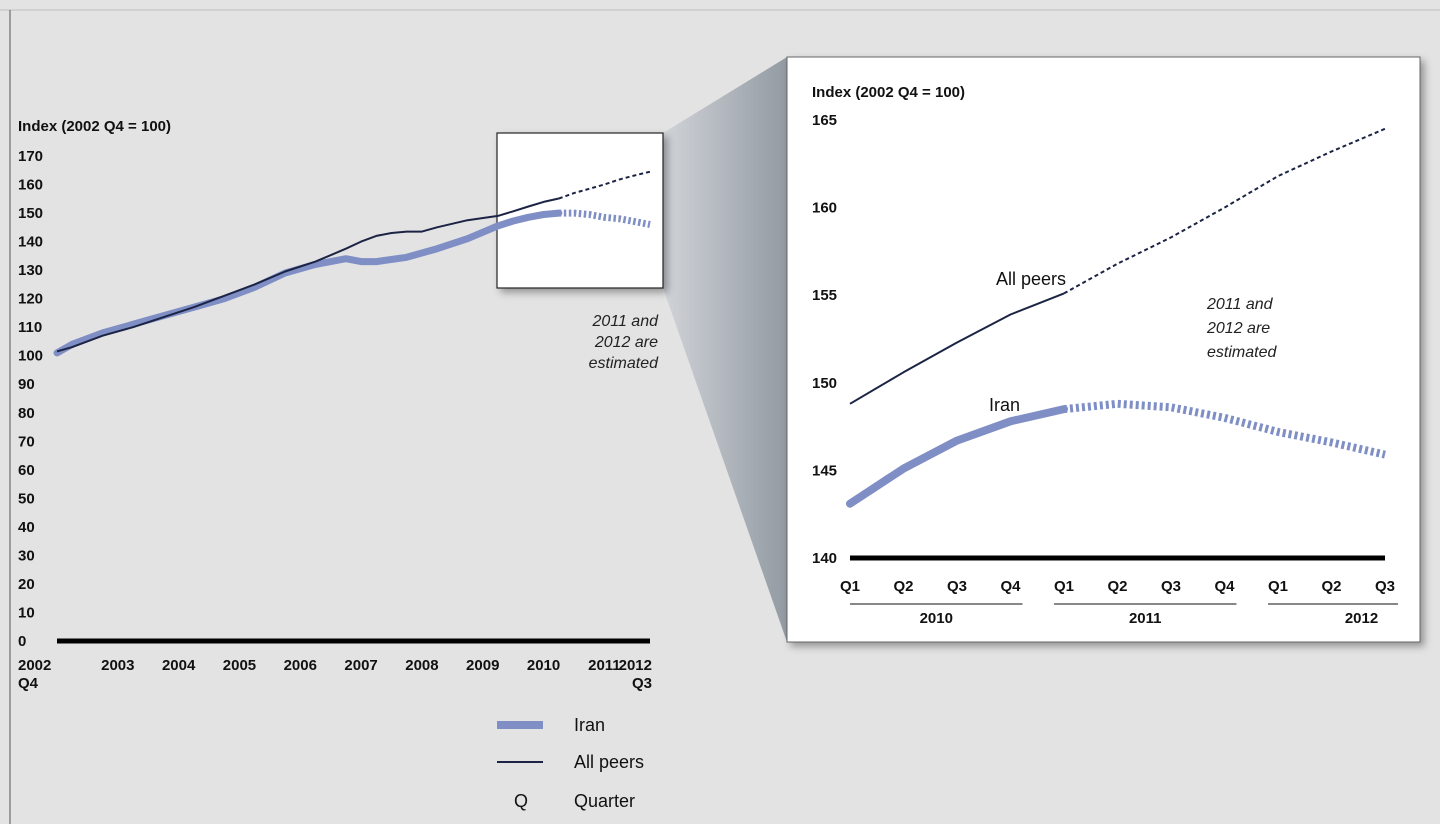 The height and width of the screenshot is (824, 1440). Describe the element at coordinates (888, 92) in the screenshot. I see `inset-y-axis-title: Index (2002 Q4 = 100)` at that location.